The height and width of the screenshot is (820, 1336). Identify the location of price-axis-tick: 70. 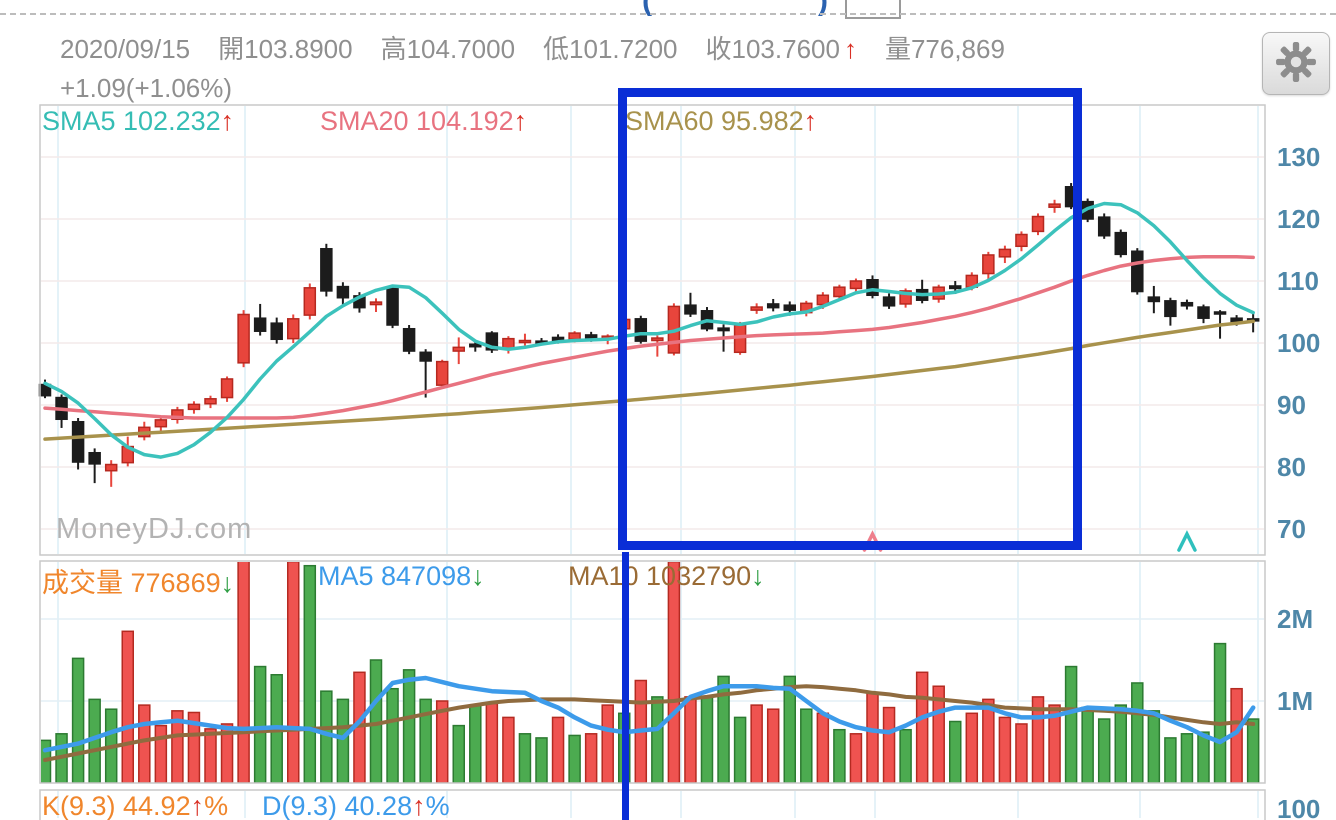
(1291, 529).